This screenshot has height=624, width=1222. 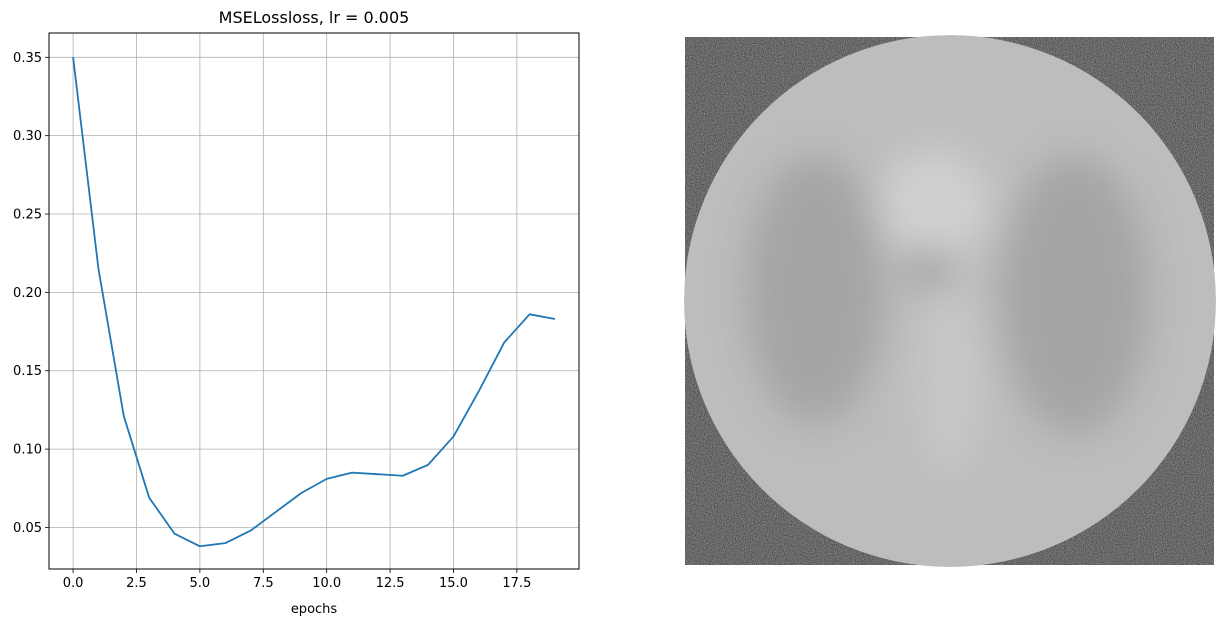 I want to click on x-axis: 0.0 2.5 5.0 7.5 10.0 12.5 15.0 17.5, so click(x=297, y=580).